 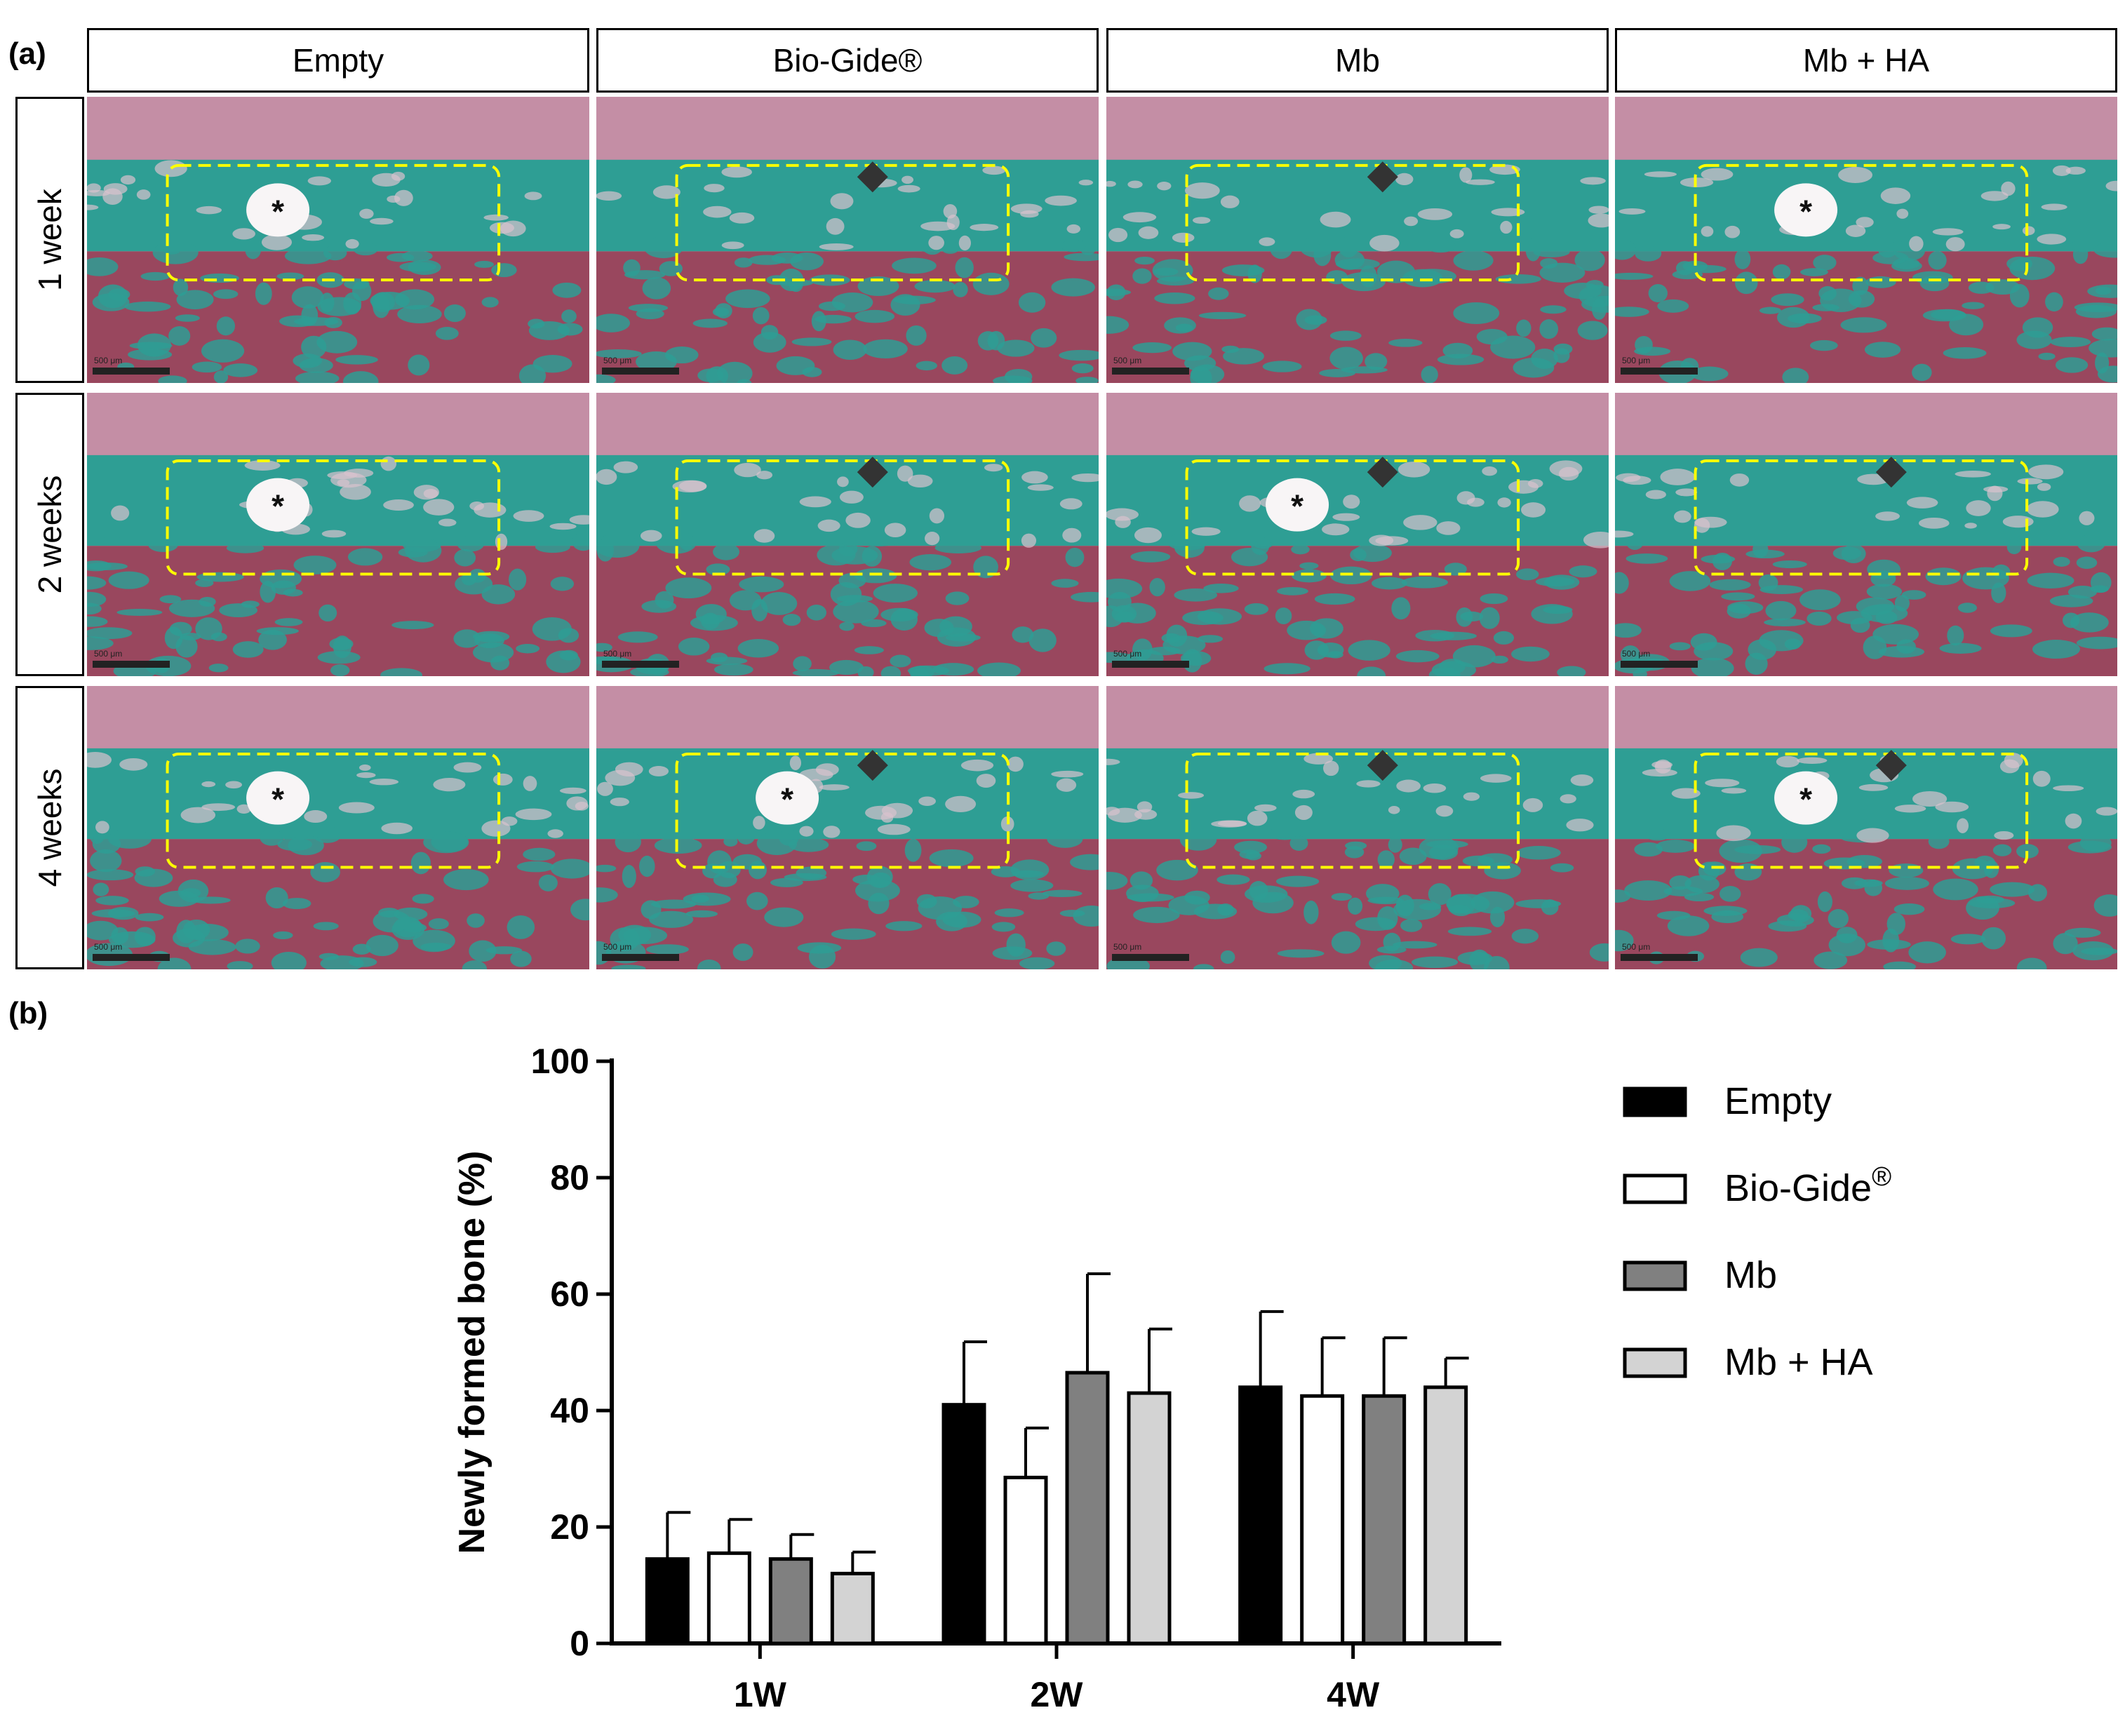 I want to click on x-tick-label: 4W, so click(x=1354, y=1694).